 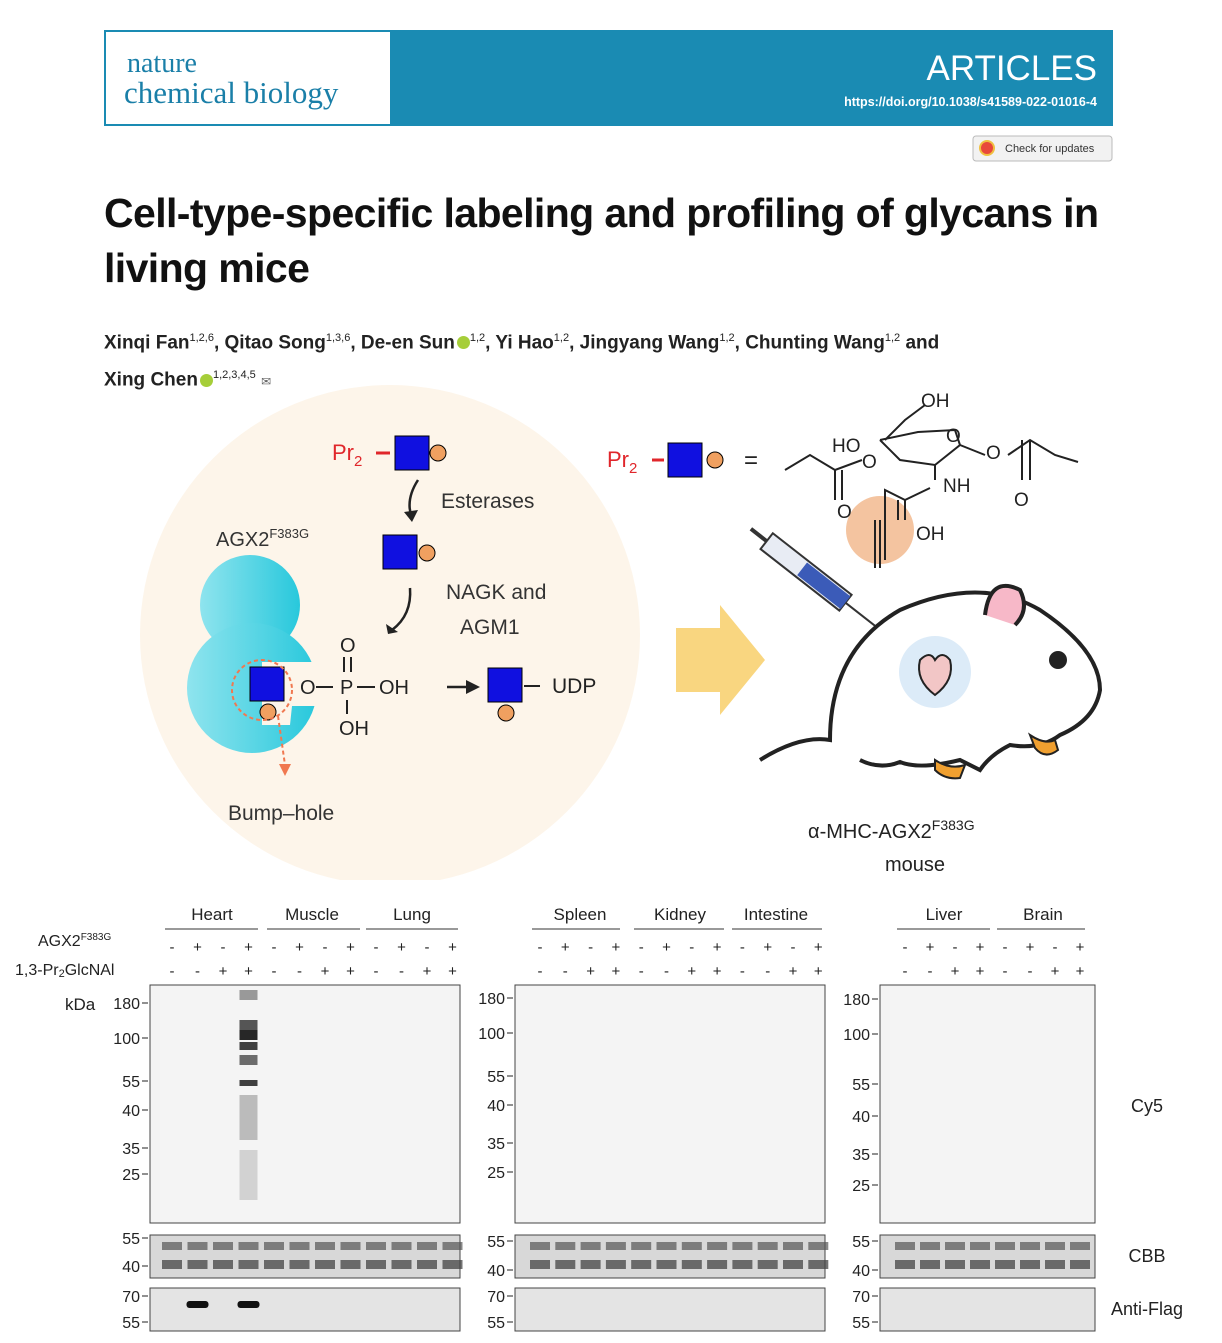 I want to click on affiliation: 1,2,6, so click(x=201, y=338).